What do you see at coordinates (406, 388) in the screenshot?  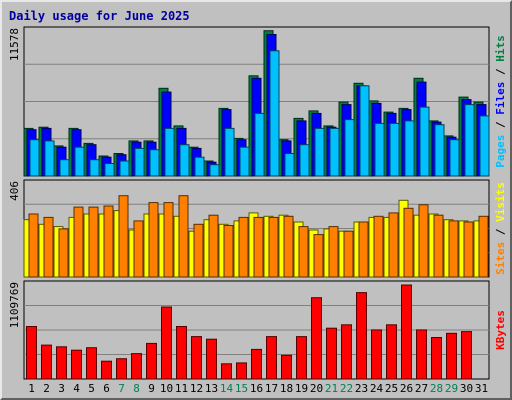 I see `x-tick-label-day-26: 26` at bounding box center [406, 388].